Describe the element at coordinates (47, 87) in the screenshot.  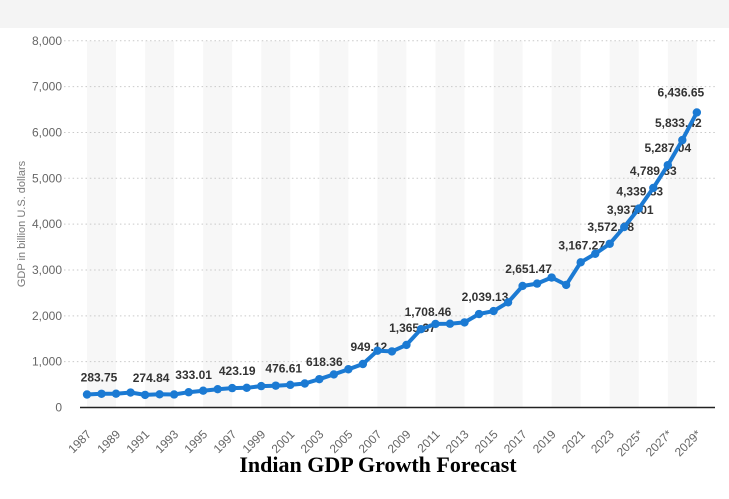
I see `y-tick-label: 7,000` at that location.